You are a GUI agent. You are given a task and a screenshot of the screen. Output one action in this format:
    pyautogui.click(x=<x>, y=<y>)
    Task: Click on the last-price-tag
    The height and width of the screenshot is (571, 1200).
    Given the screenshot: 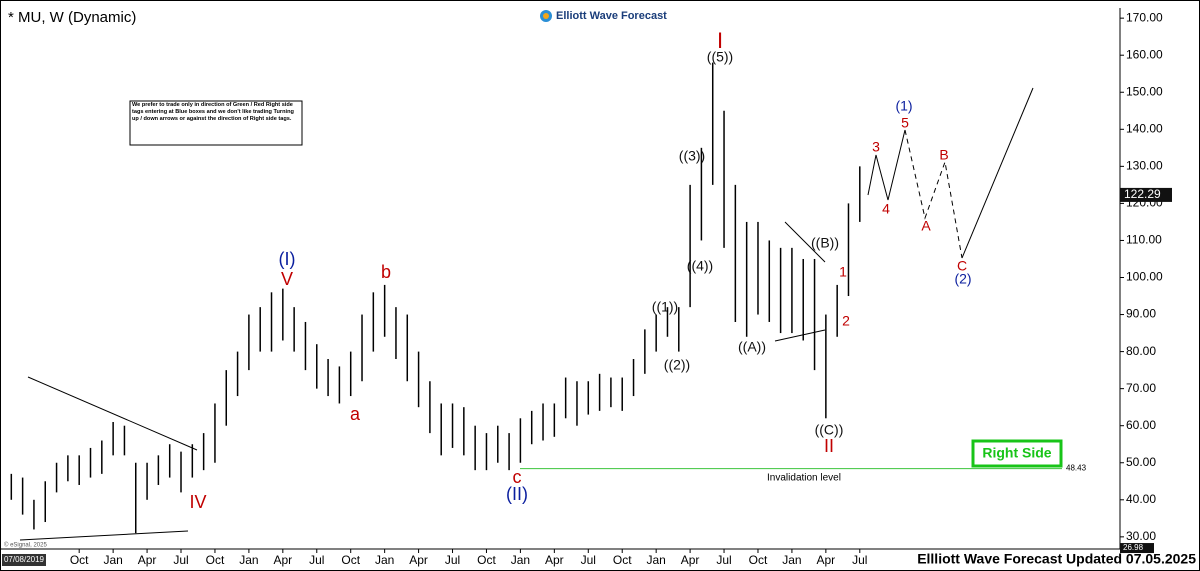 What is the action you would take?
    pyautogui.click(x=1146, y=194)
    